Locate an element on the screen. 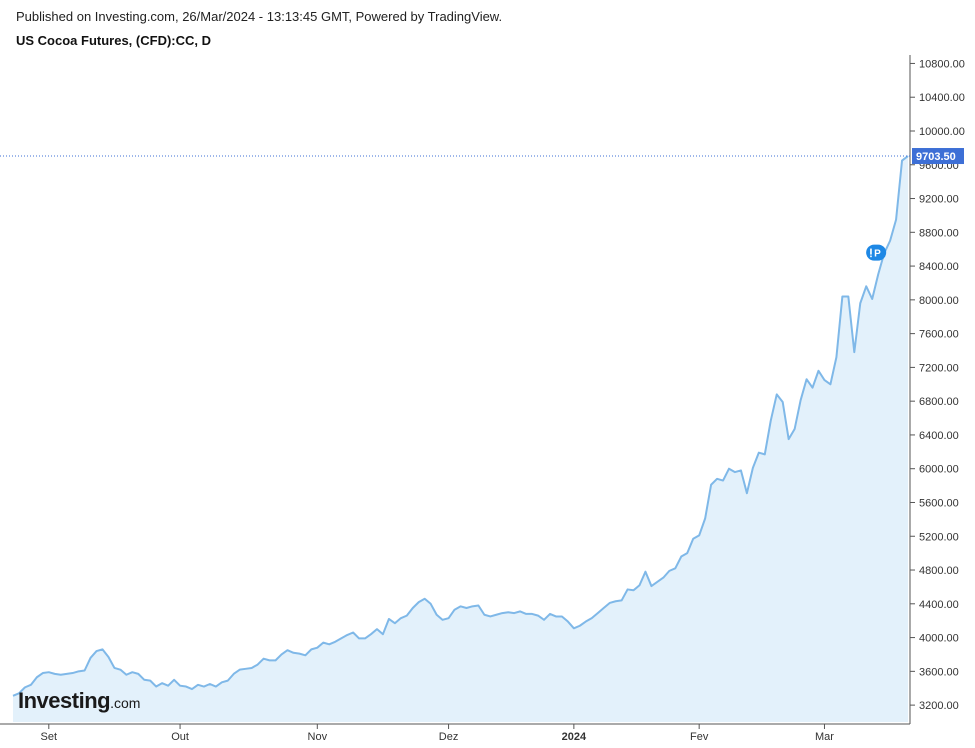 This screenshot has height=748, width=975. x-tick-label: Set is located at coordinates (49, 737).